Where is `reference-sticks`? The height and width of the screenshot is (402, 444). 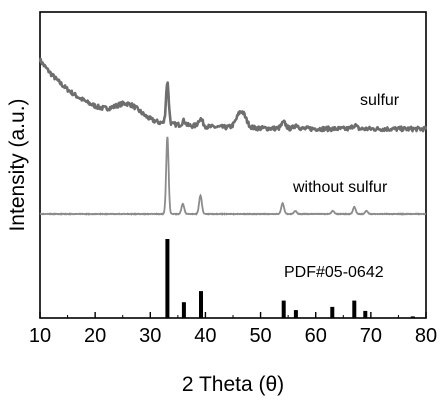
reference-sticks is located at coordinates (290, 278).